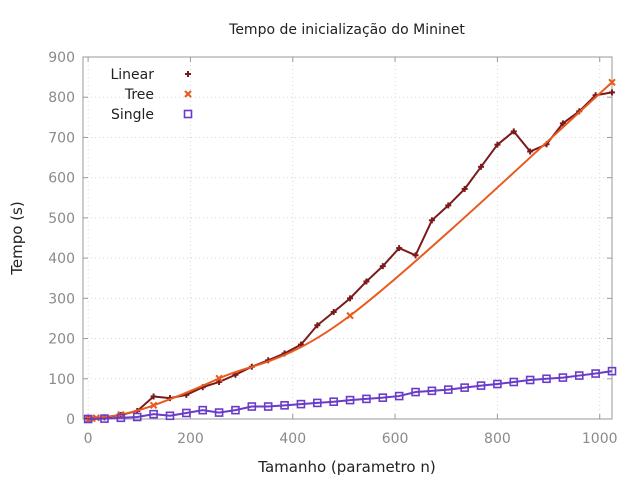 This screenshot has height=480, width=640. I want to click on y-tick-label: 700, so click(61, 138).